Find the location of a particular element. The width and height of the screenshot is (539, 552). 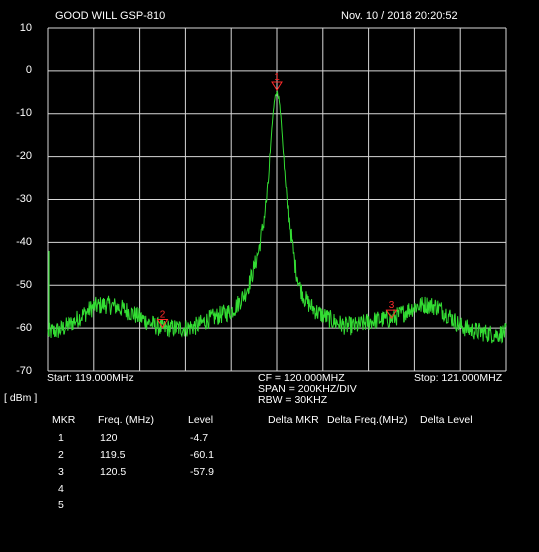

y-tick-label: -40 is located at coordinates (24, 242).